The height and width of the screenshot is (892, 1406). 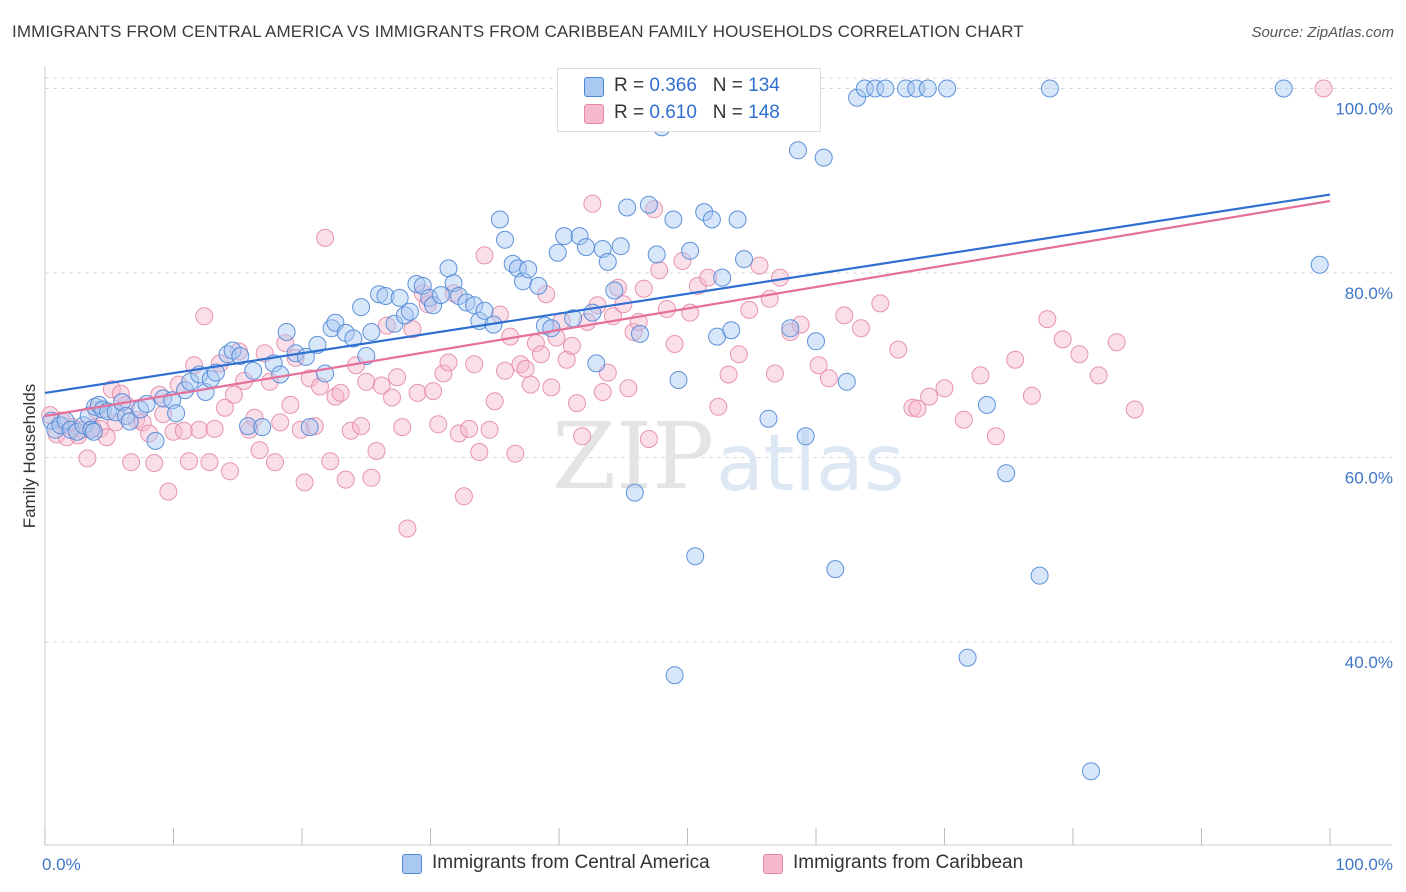 I want to click on stats-legend: R = 0.366 N = 134 R = 0.610 N = 148, so click(x=689, y=100).